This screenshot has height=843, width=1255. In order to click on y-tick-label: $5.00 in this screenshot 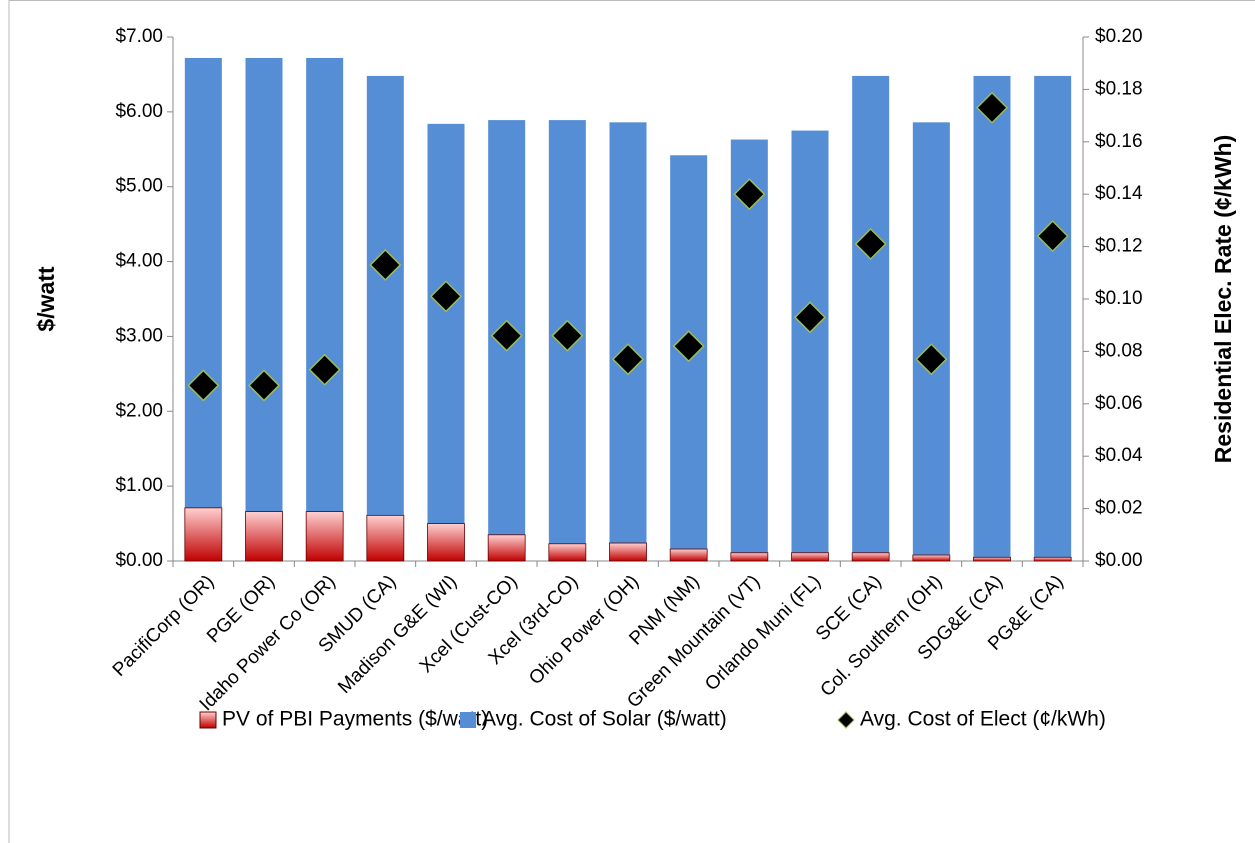, I will do `click(139, 186)`.